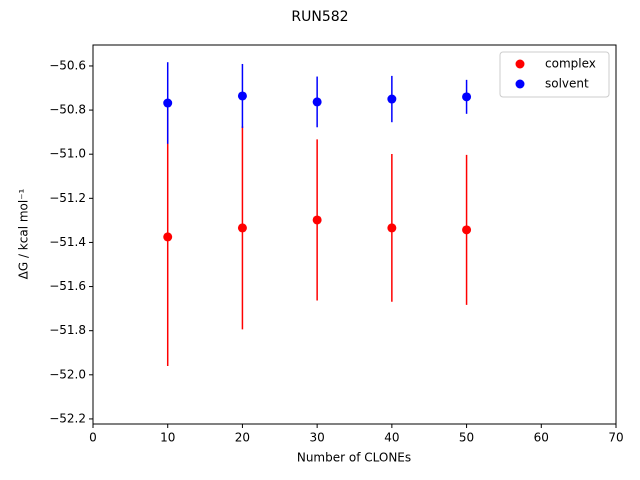 Image resolution: width=640 pixels, height=480 pixels. What do you see at coordinates (554, 74) in the screenshot?
I see `legend-box` at bounding box center [554, 74].